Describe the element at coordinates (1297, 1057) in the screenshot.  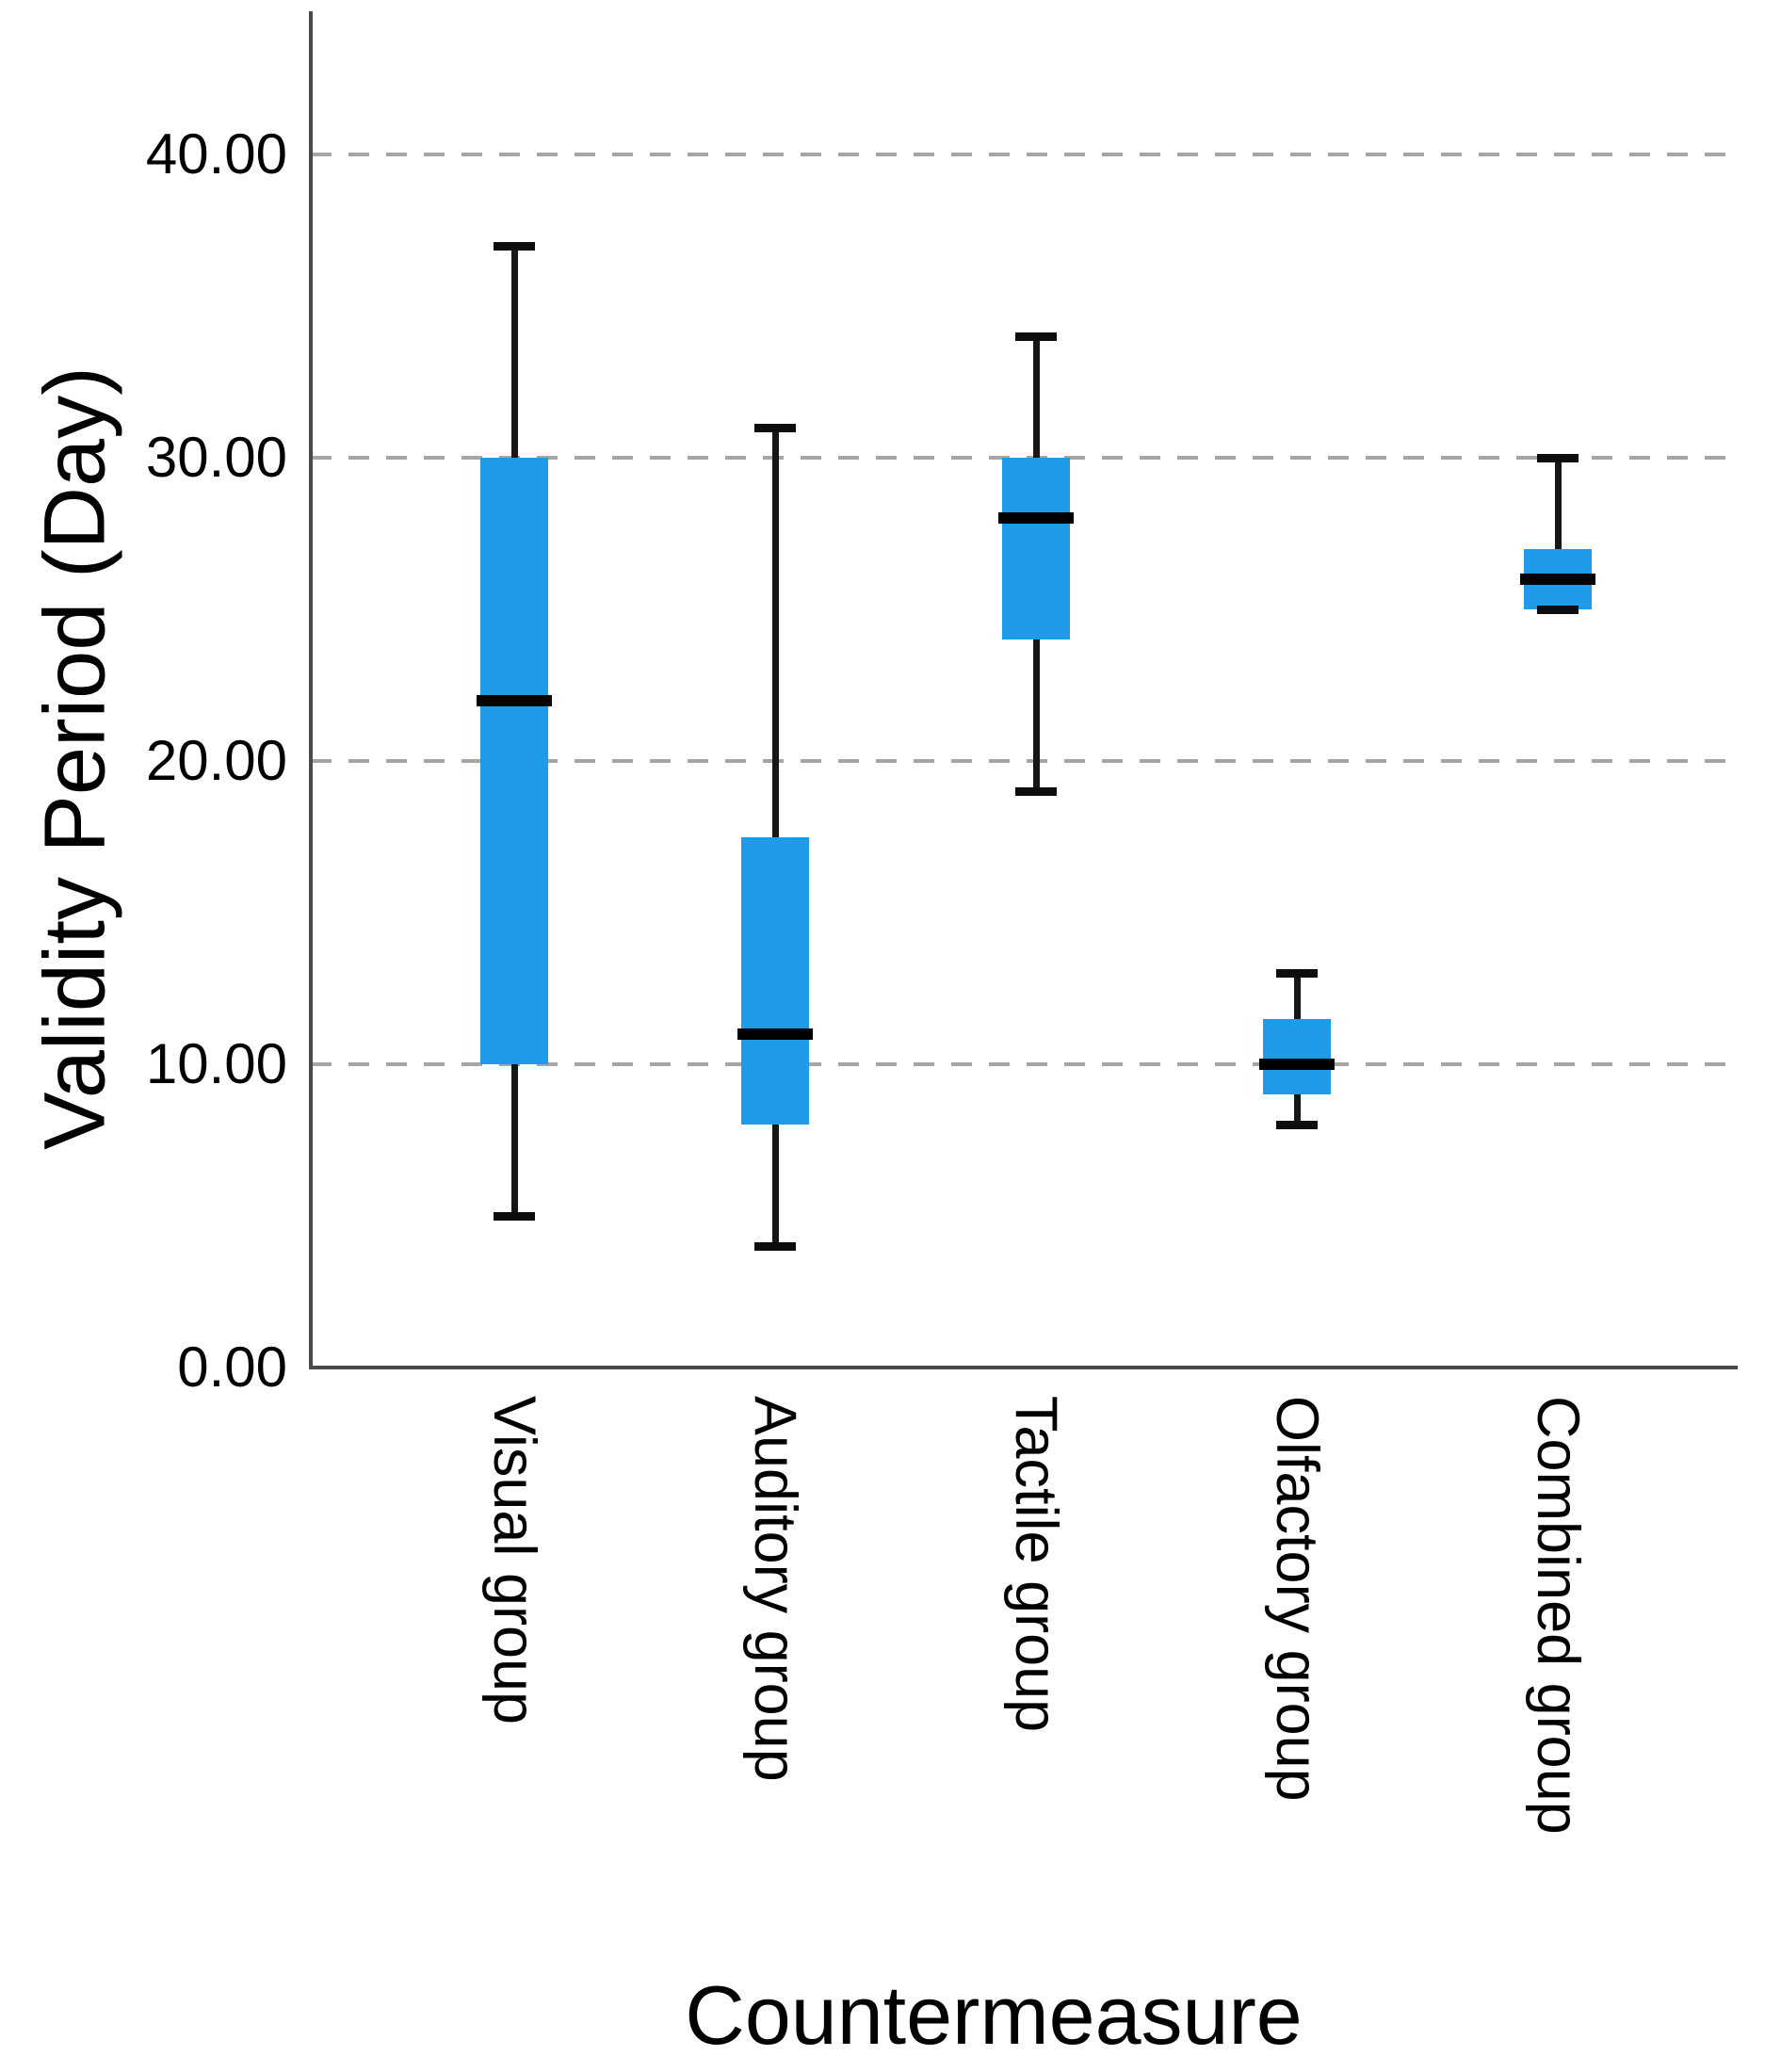
I see `box-olfactory-group` at that location.